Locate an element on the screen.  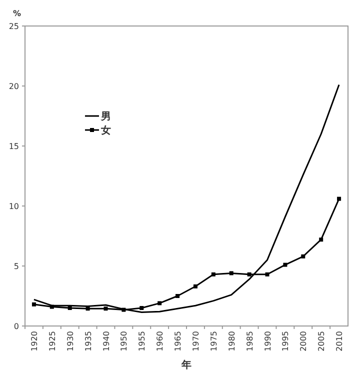
x-tick-label: 1975 is located at coordinates (213, 341).